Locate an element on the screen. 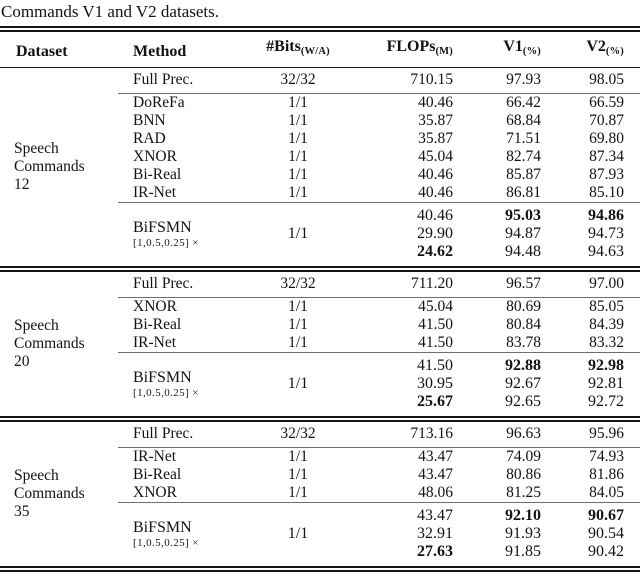 The image size is (640, 576). cell-method: RAD is located at coordinates (149, 138).